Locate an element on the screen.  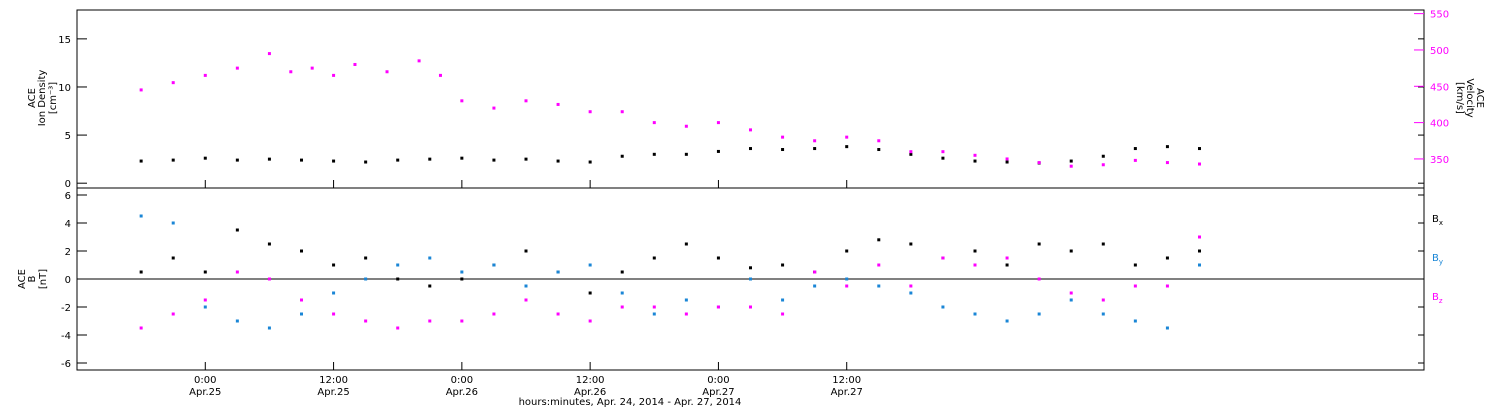
top-left-ylabel-line2: Ion Density is located at coordinates (42, 98).